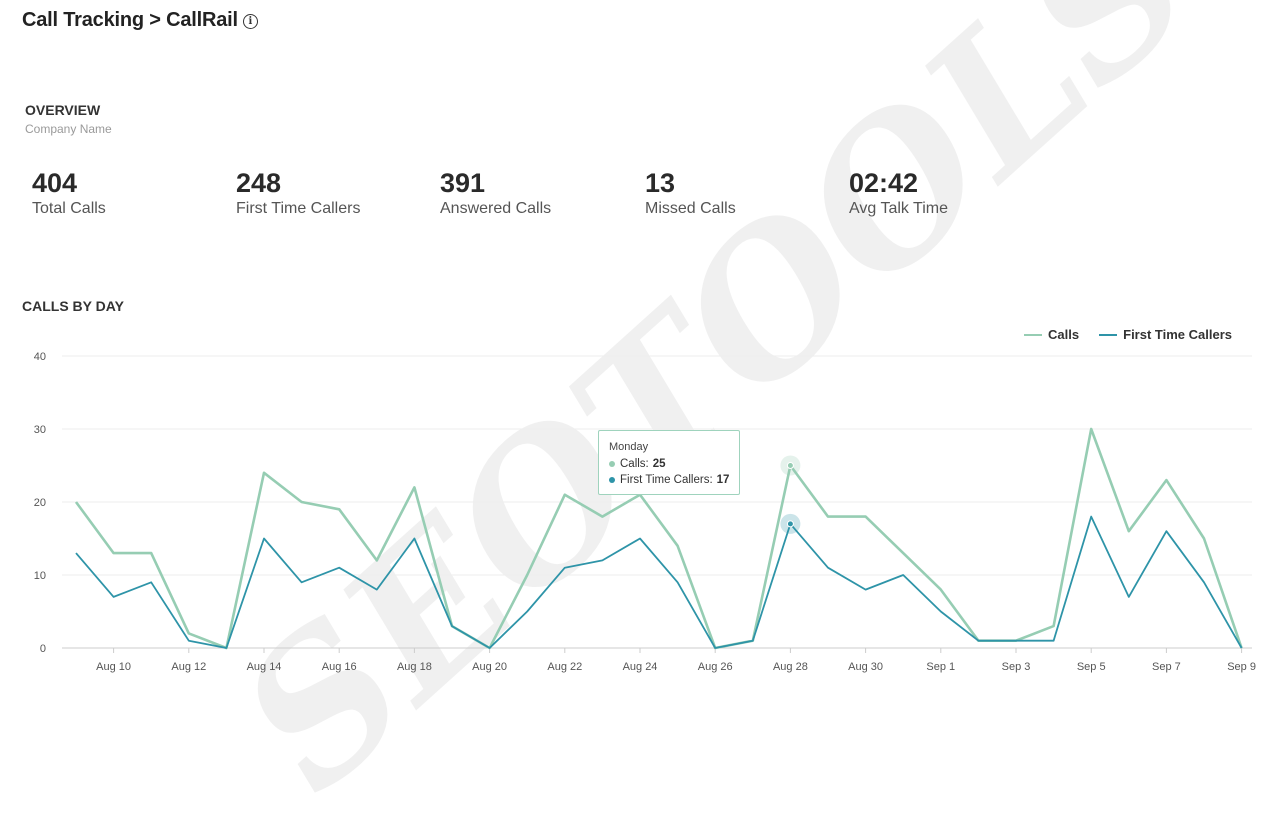  What do you see at coordinates (634, 464) in the screenshot?
I see `tooltip-calls-label: Calls:` at bounding box center [634, 464].